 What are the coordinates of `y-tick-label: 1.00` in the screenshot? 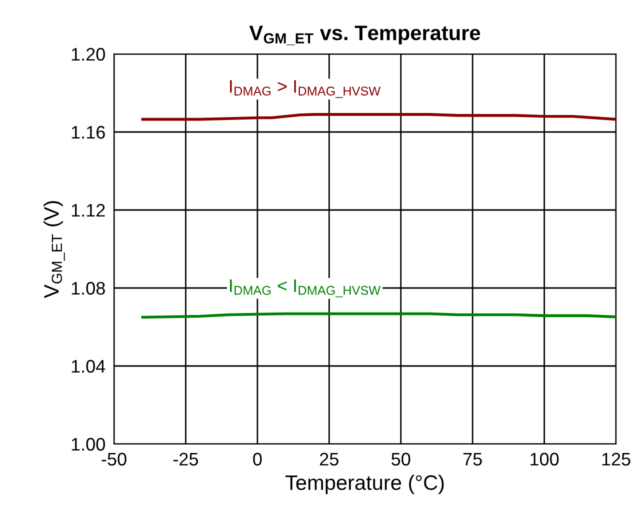 It's located at (88, 444).